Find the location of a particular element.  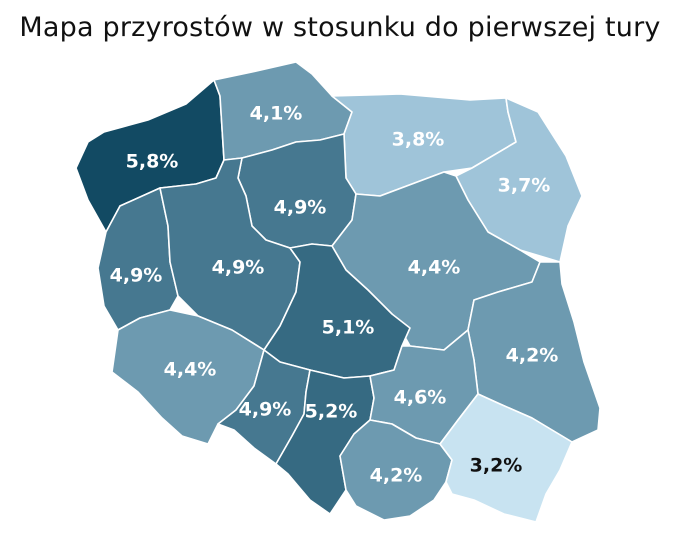

label-pomorskie: 4,1% is located at coordinates (276, 114).